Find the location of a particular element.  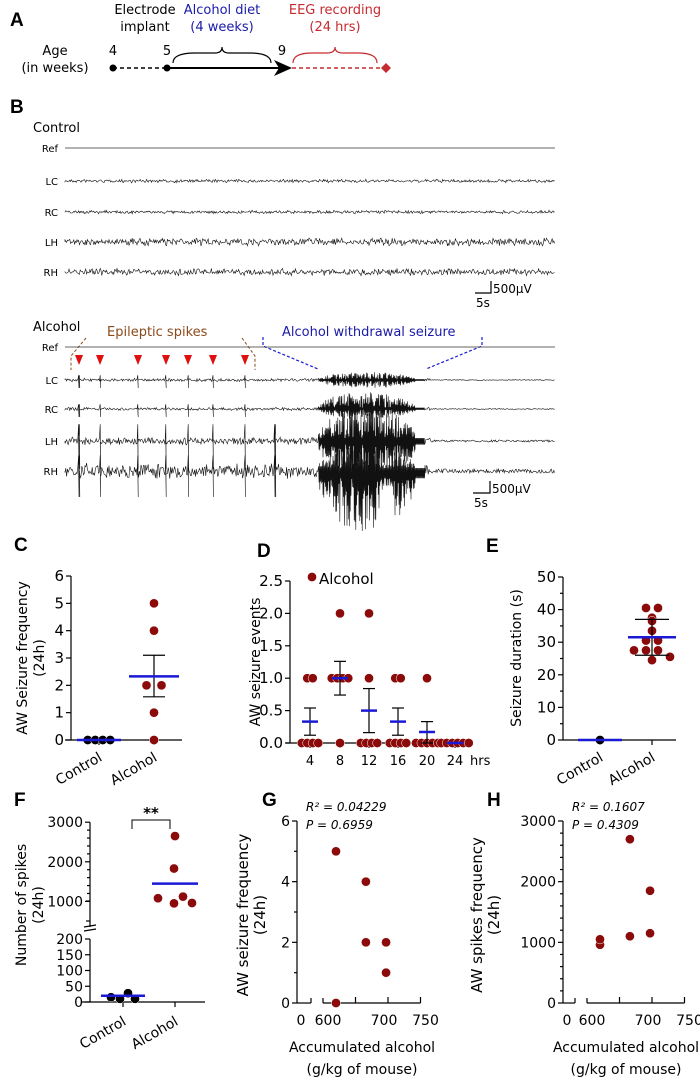

x-unit-label: hrs is located at coordinates (480, 761).